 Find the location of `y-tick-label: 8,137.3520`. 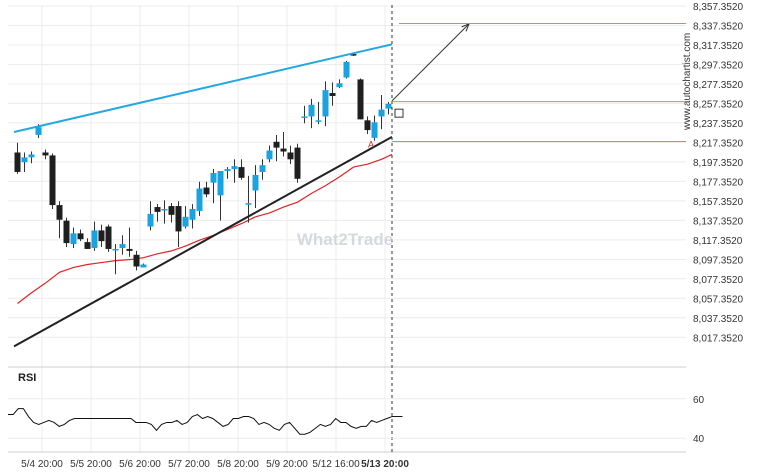

y-tick-label: 8,137.3520 is located at coordinates (718, 221).